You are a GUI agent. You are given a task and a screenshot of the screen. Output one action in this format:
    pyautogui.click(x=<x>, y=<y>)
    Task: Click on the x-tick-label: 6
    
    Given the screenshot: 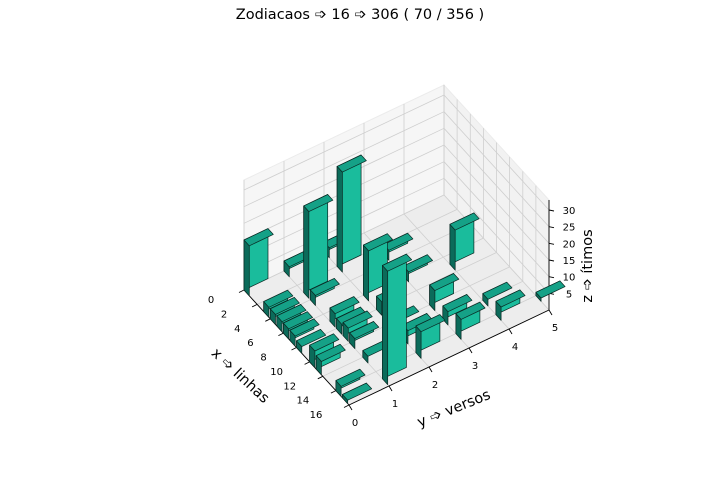 What is the action you would take?
    pyautogui.click(x=250, y=343)
    